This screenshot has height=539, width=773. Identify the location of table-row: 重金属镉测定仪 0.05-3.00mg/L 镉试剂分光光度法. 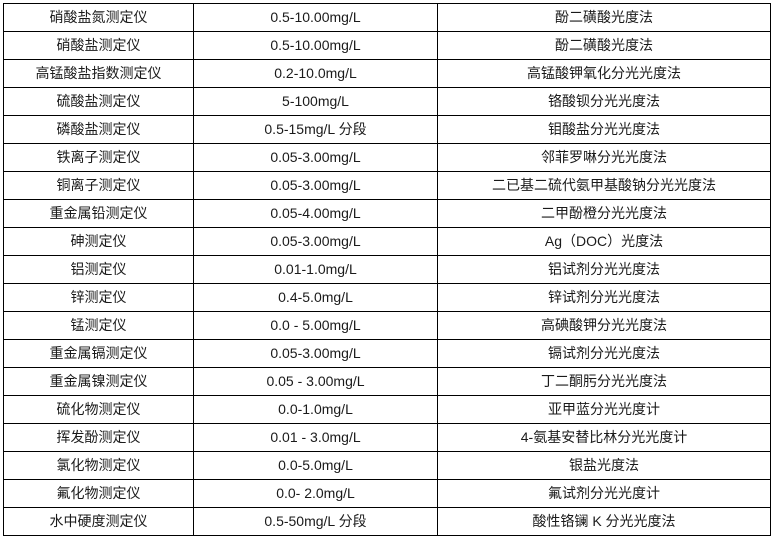
(387, 353).